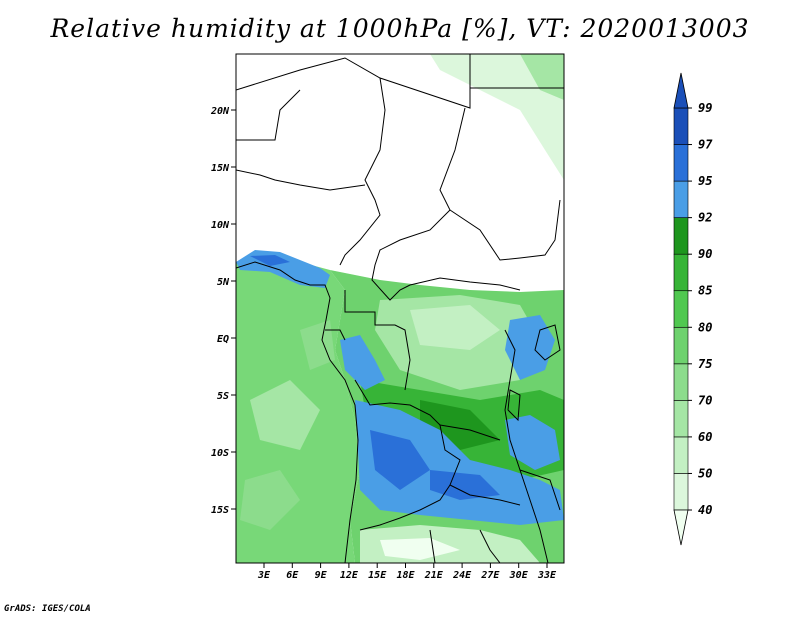  Describe the element at coordinates (223, 311) in the screenshot. I see `latitude-axis: 20N 15N 10N 5N EQ 5S 10S 15S` at that location.